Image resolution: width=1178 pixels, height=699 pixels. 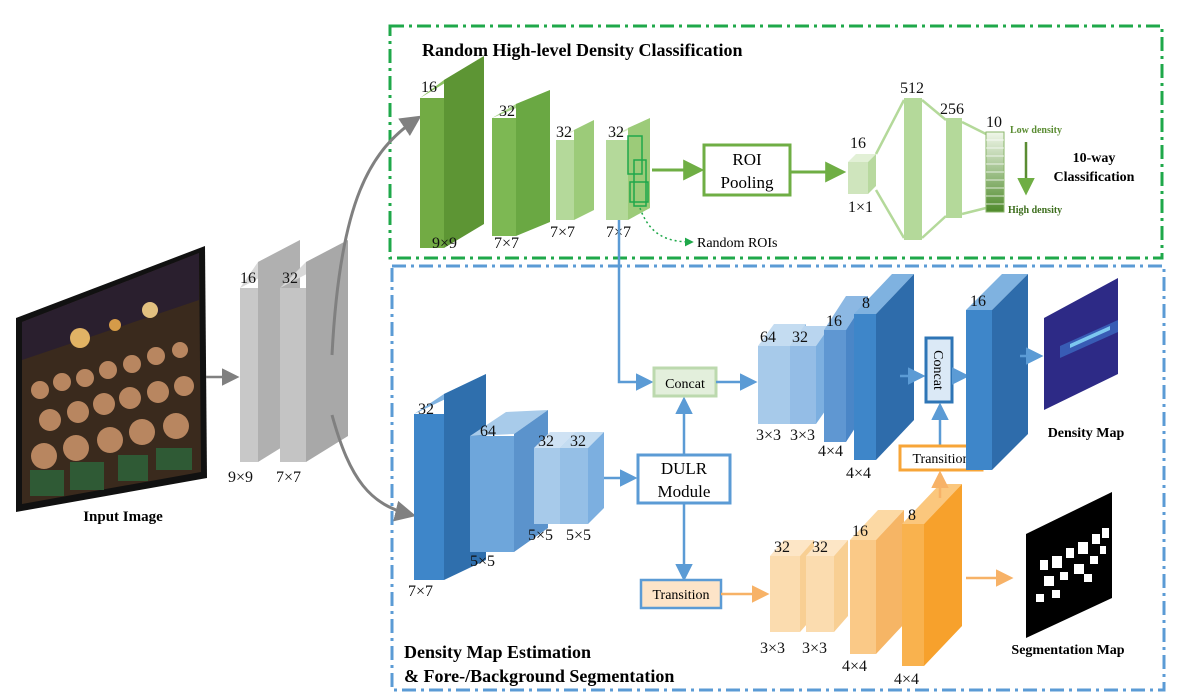 What do you see at coordinates (506, 243) in the screenshot?
I see `cls-kernel-2: 7×7` at bounding box center [506, 243].